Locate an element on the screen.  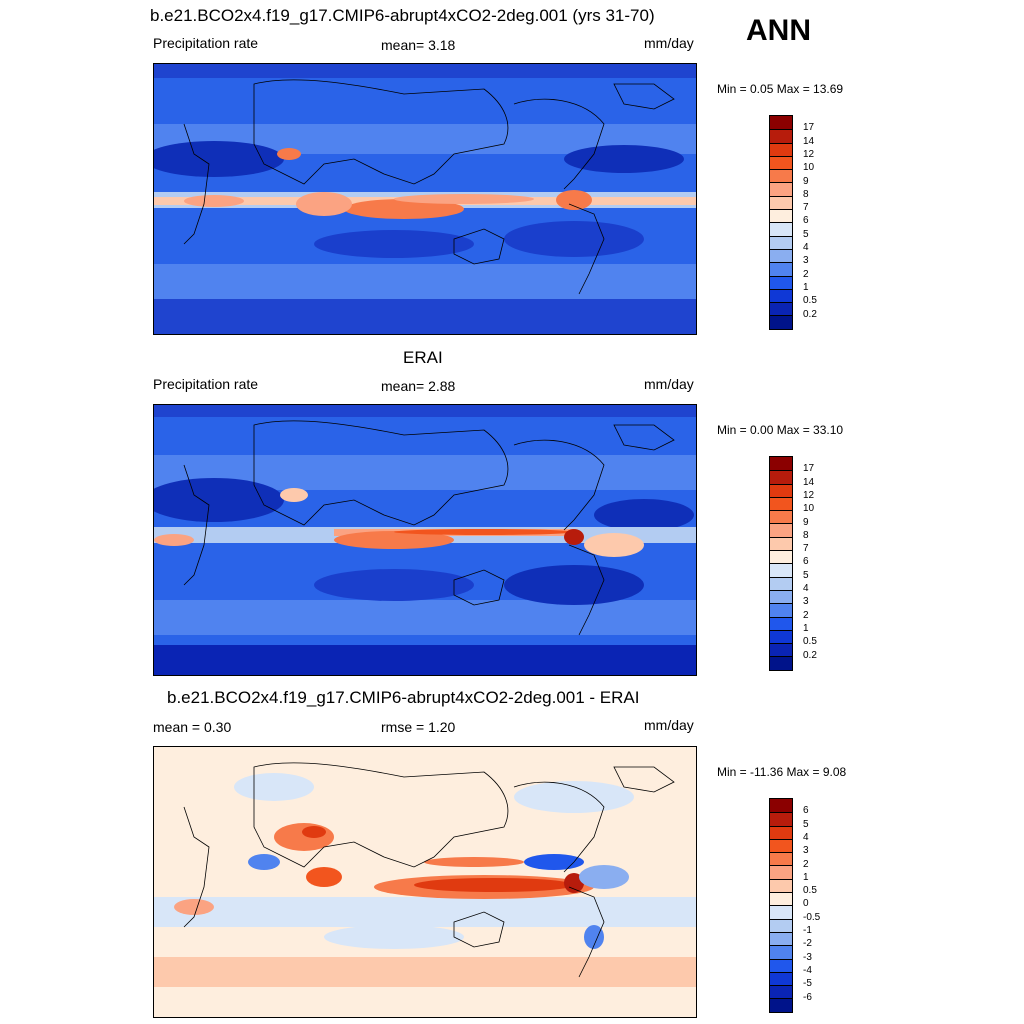
panel1-colorbar-tick-label: 9 is located at coordinates (806, 181).